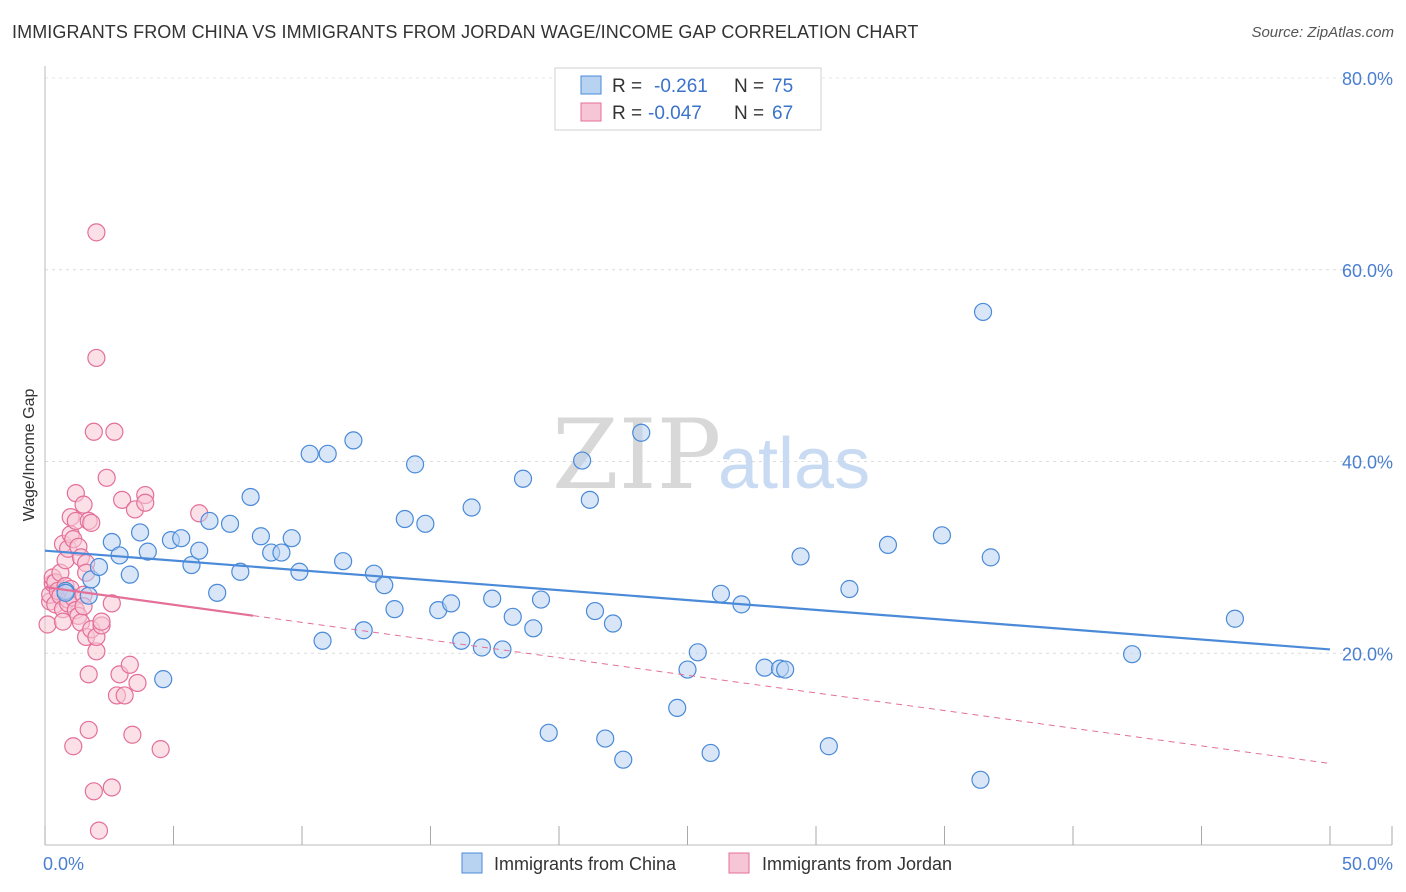 The width and height of the screenshot is (1406, 892). I want to click on y-tick-label: 60.0%, so click(1367, 271).